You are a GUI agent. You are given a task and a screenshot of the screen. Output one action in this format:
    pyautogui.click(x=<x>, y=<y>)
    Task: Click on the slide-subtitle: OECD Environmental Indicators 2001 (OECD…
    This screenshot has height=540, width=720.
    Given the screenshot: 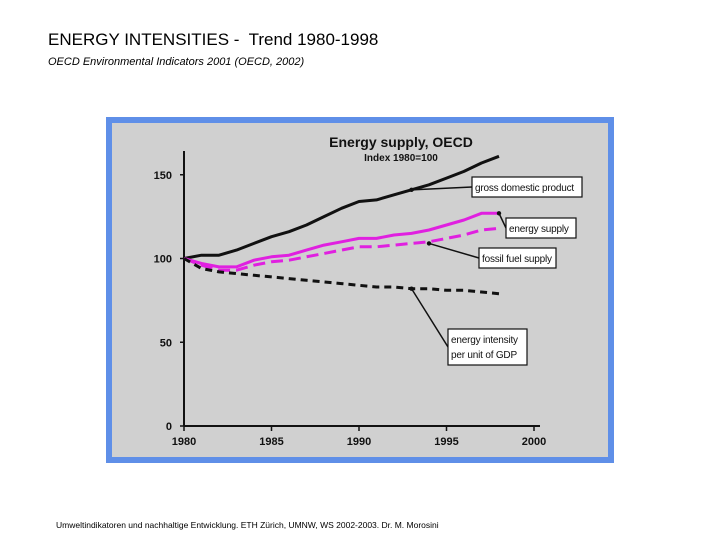 What is the action you would take?
    pyautogui.click(x=176, y=62)
    